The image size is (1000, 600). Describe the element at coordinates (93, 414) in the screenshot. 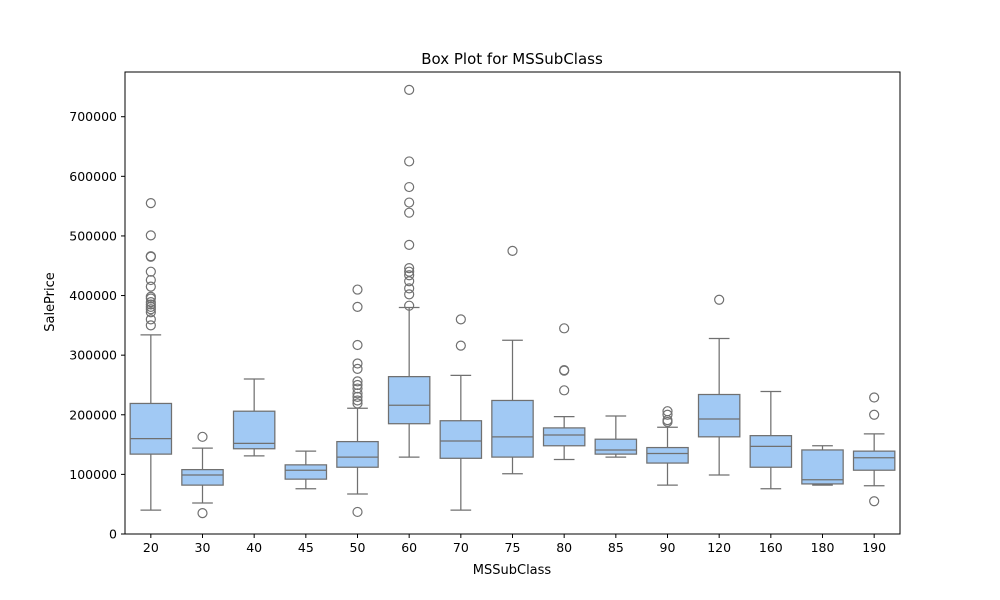

I see `y-tick-label: 200000` at that location.